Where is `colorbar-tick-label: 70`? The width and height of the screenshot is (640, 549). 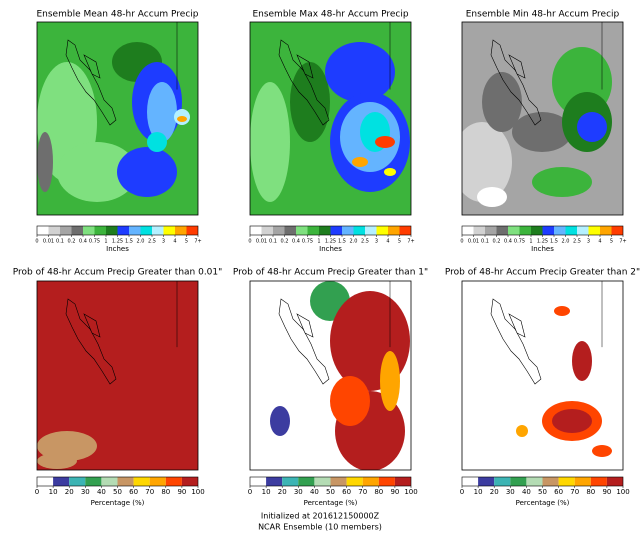 colorbar-tick-label: 70 is located at coordinates (574, 492).